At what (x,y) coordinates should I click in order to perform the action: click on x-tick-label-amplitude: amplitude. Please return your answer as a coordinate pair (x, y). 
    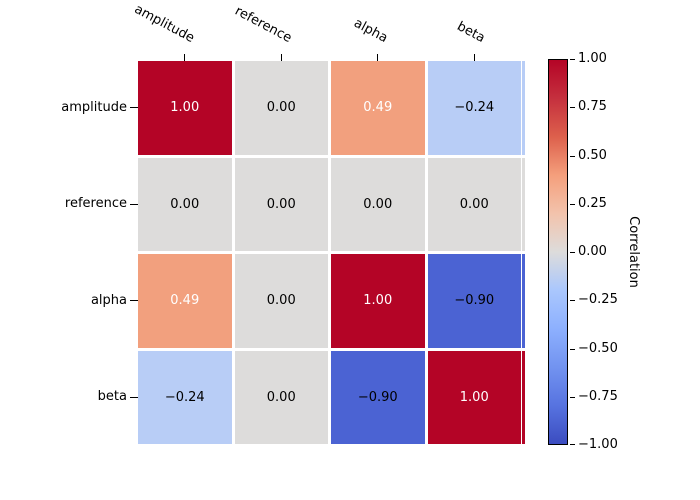
    Looking at the image, I should click on (164, 23).